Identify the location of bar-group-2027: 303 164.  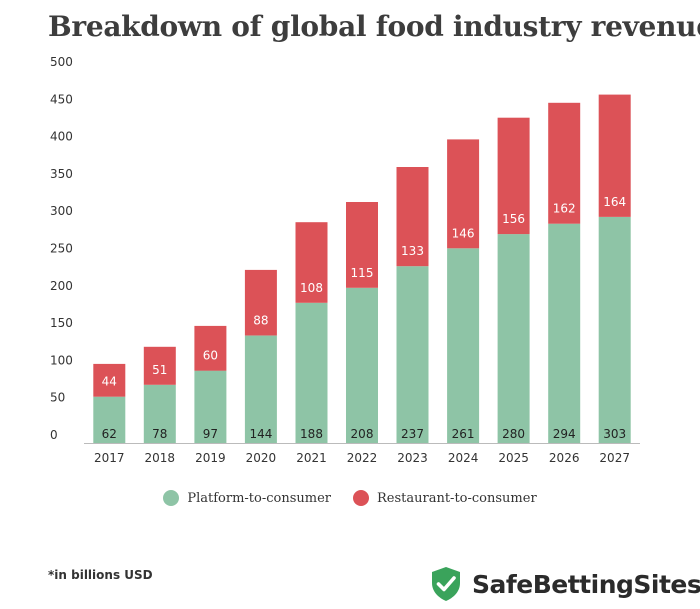
(614, 268).